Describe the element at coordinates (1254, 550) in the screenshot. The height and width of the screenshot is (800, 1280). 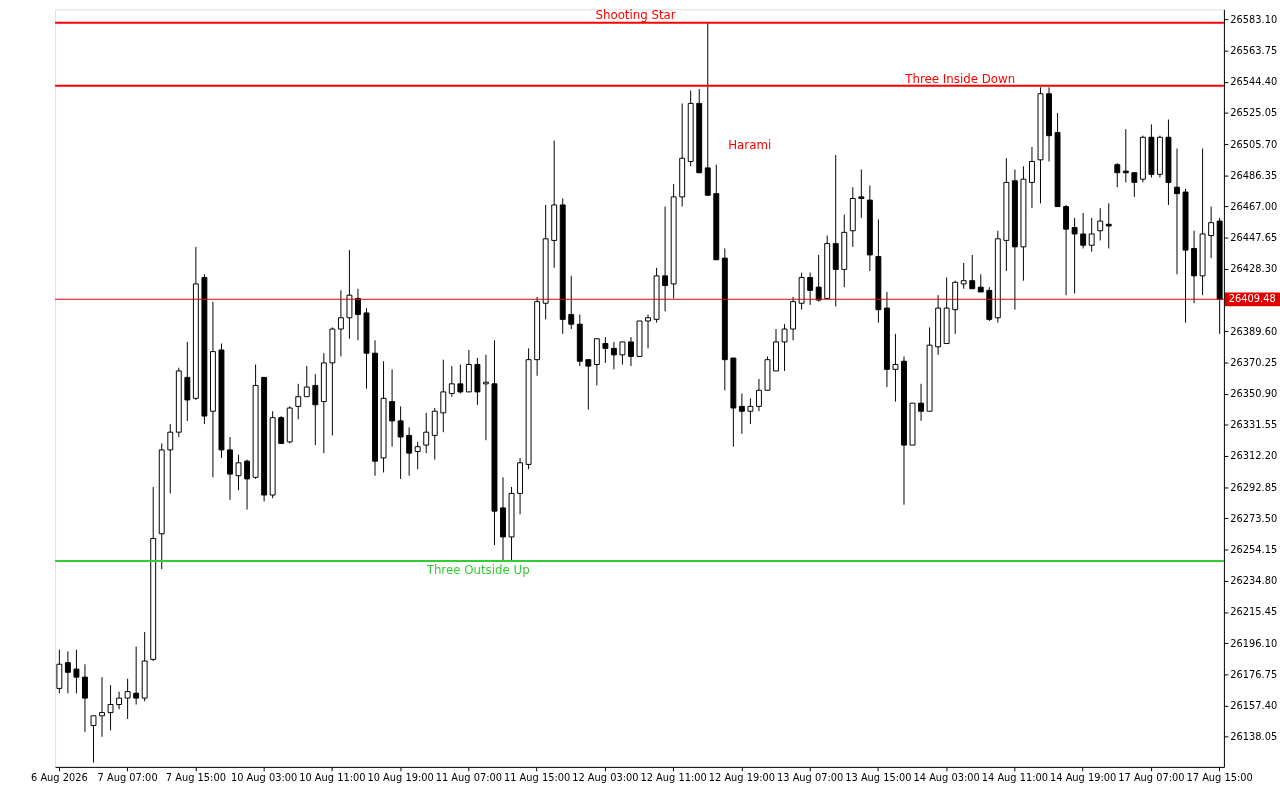
I see `y-tick-label: 26254.15` at that location.